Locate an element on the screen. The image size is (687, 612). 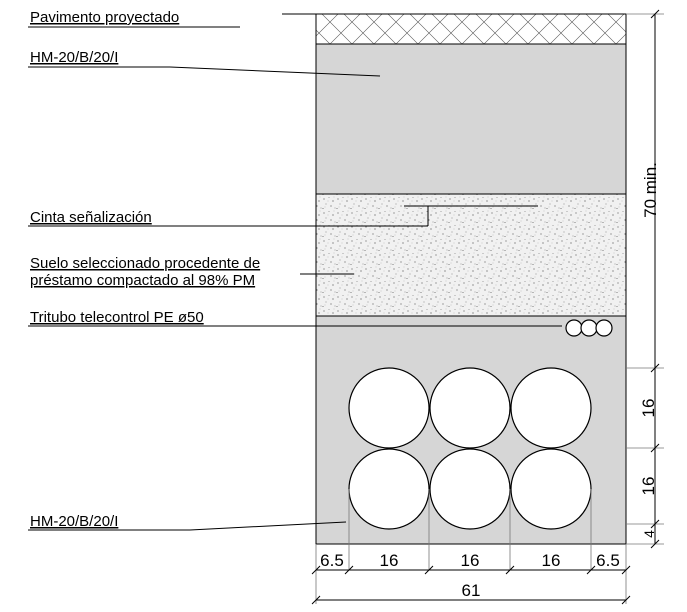
dim-row1-height: 16 is located at coordinates (648, 408).